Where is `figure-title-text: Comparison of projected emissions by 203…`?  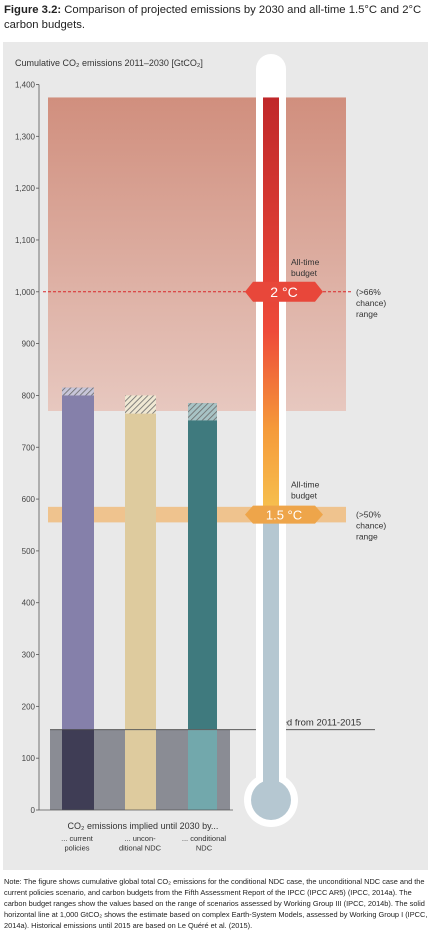
figure-title-text: Comparison of projected emissions by 203… is located at coordinates (213, 17).